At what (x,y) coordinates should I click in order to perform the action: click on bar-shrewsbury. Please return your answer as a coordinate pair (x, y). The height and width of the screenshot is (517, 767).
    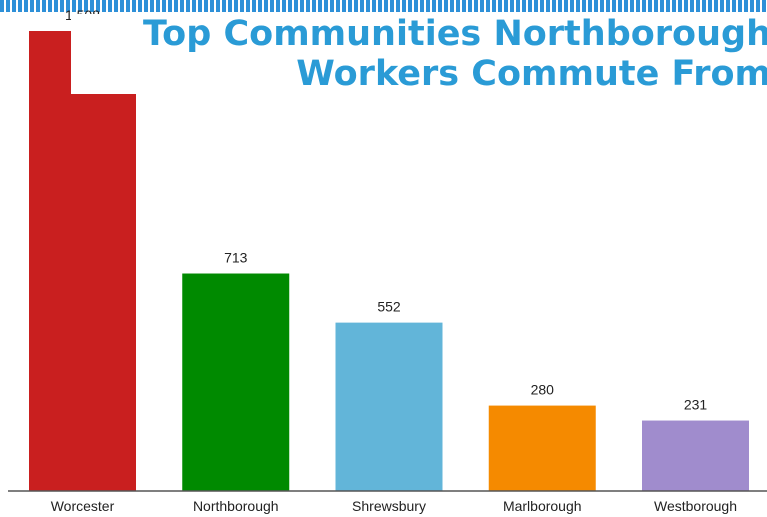
    Looking at the image, I should click on (389, 406).